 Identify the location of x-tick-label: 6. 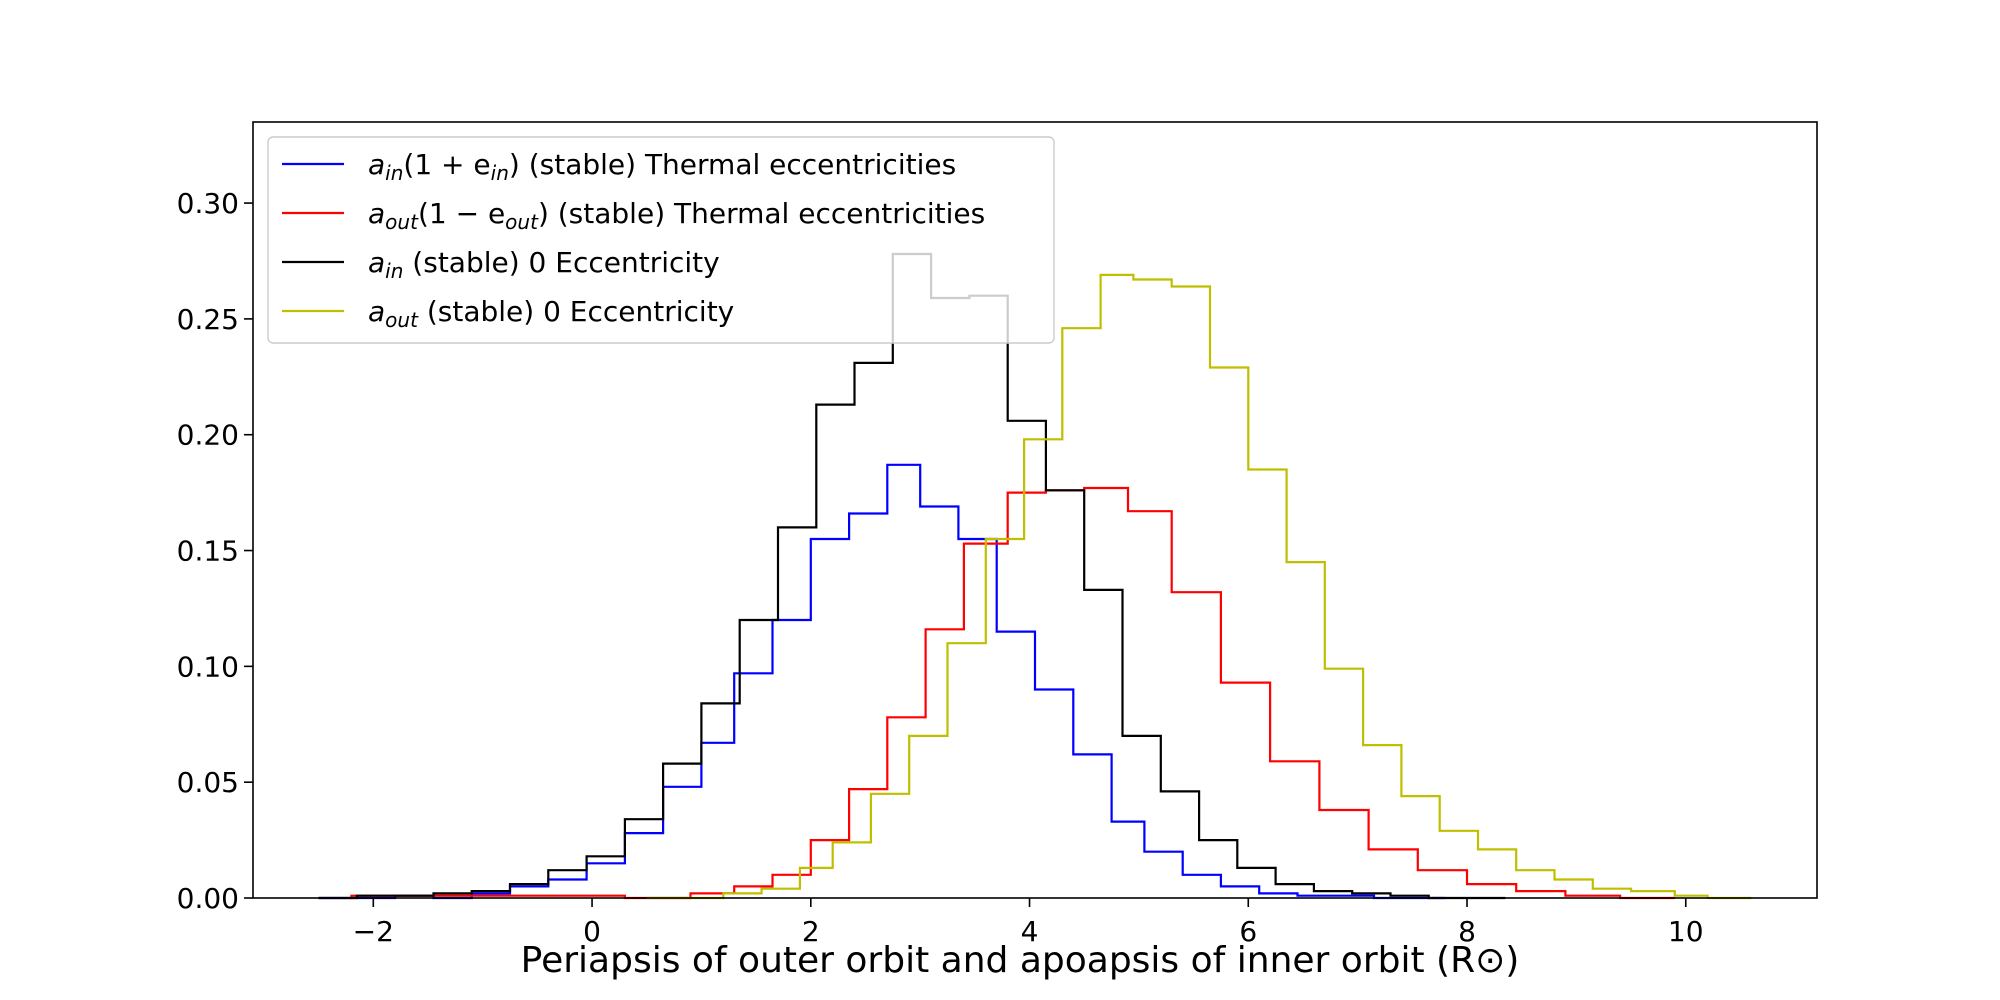
(1248, 931).